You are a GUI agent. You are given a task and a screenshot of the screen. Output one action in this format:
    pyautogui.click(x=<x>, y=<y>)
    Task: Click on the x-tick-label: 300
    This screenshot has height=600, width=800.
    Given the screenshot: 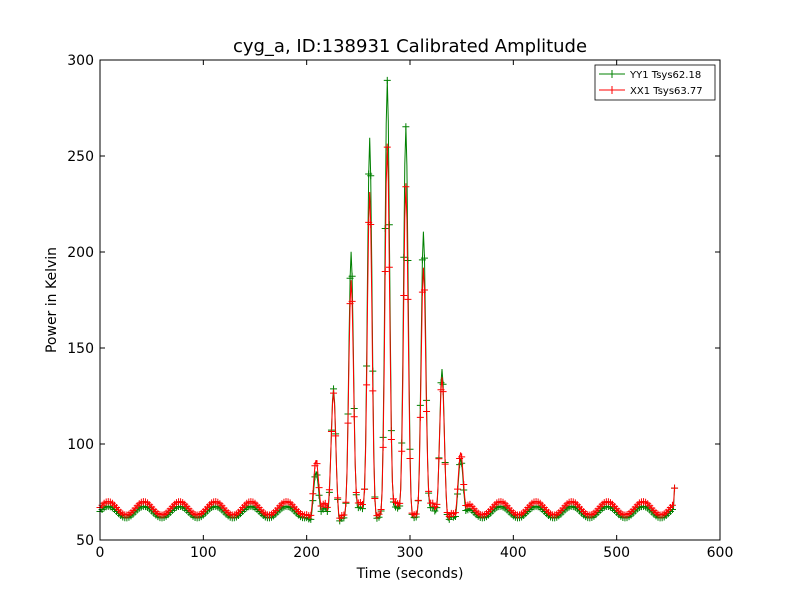 What is the action you would take?
    pyautogui.click(x=410, y=553)
    